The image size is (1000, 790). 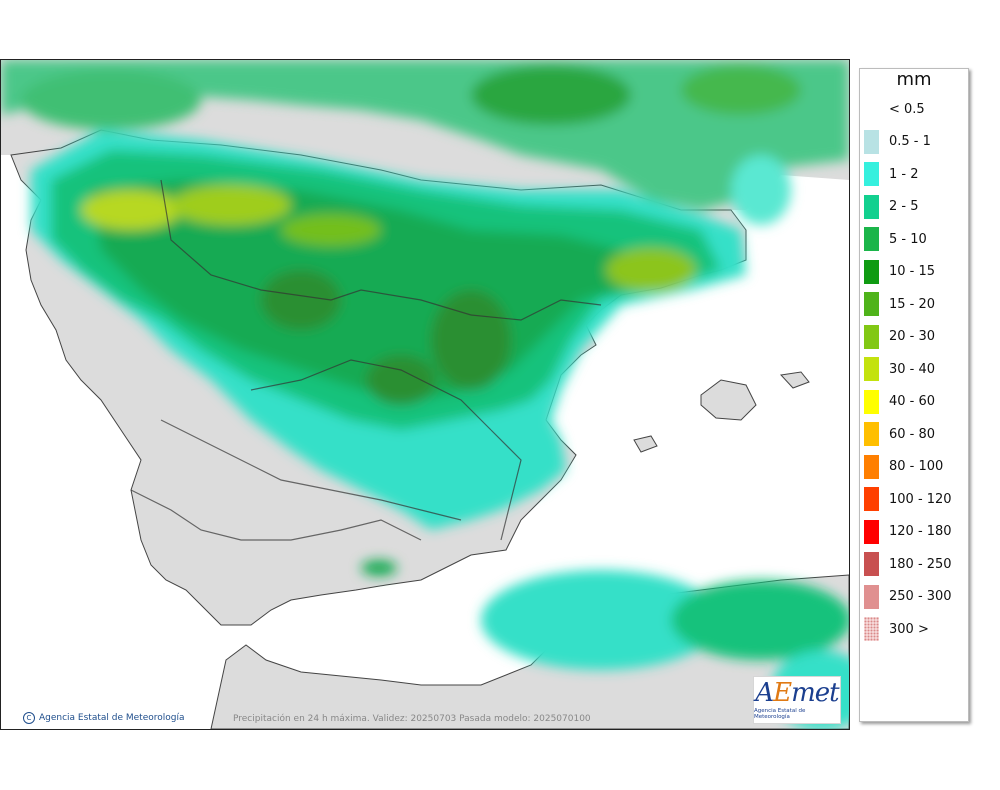 I want to click on legend-row: 300 >, so click(x=896, y=629).